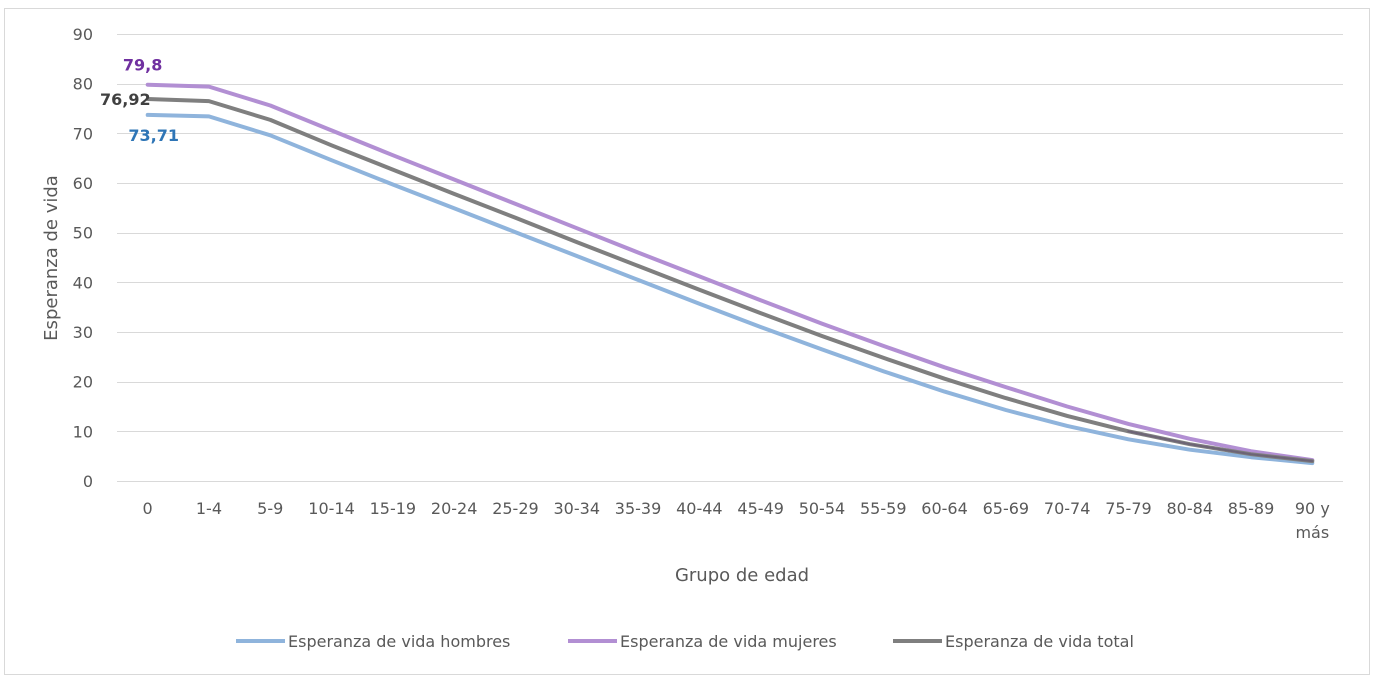  I want to click on legend-label-1: Esperanza de vida hombres, so click(399, 641).